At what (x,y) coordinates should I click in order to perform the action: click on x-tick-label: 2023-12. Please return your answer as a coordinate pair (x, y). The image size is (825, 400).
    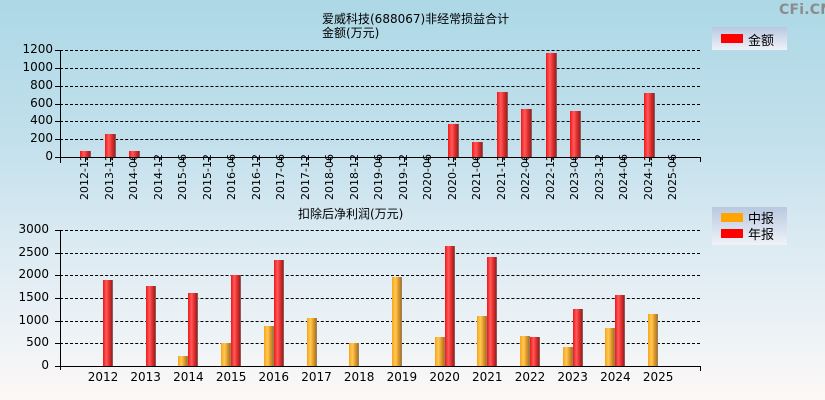
    Looking at the image, I should click on (599, 177).